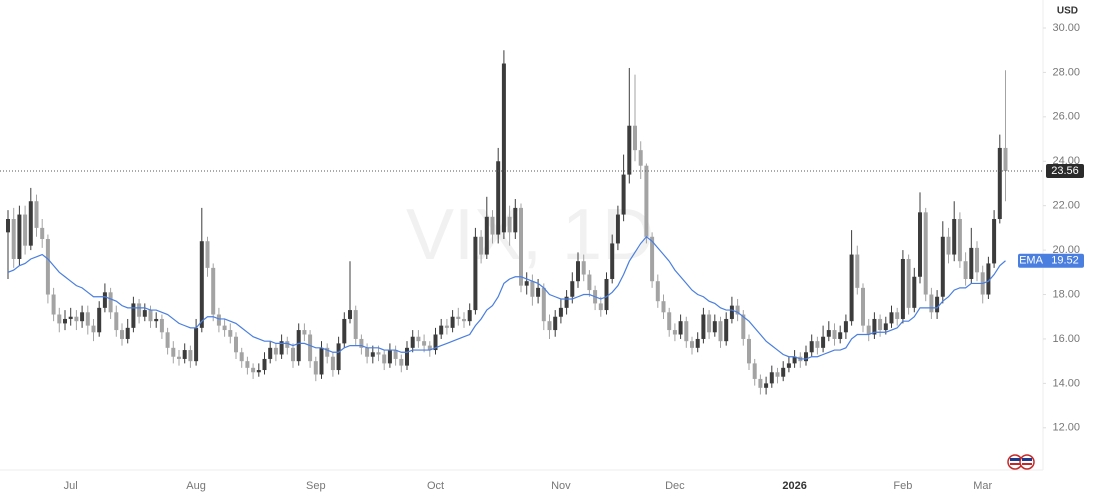 The width and height of the screenshot is (1097, 504). Describe the element at coordinates (1067, 11) in the screenshot. I see `currency: USD` at that location.